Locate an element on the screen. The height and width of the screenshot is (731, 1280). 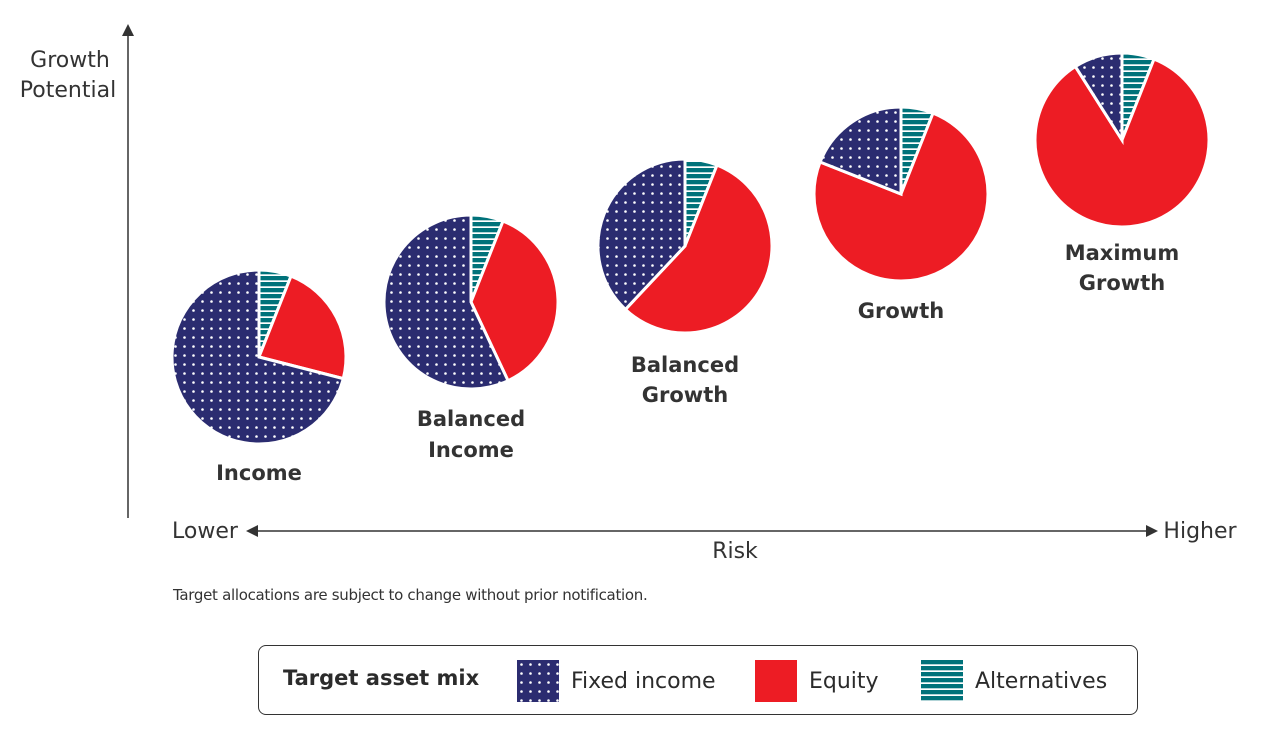
legend-item-alternatives: Alternatives is located at coordinates (1014, 681).